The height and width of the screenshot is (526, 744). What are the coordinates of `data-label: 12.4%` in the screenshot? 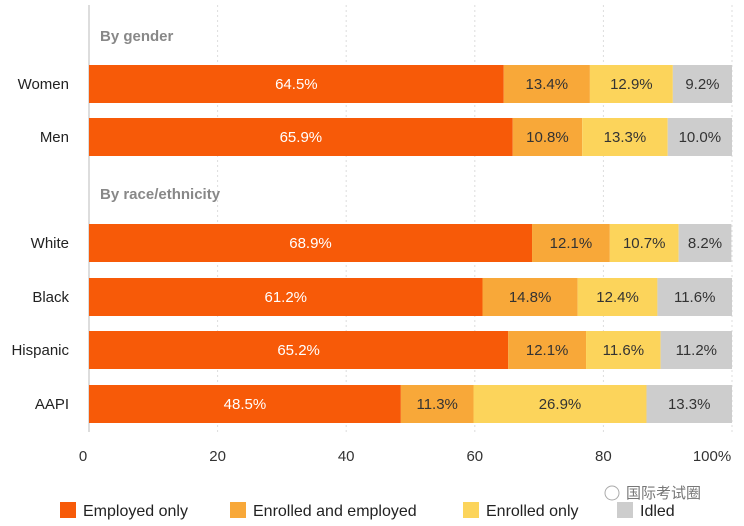 It's located at (617, 297).